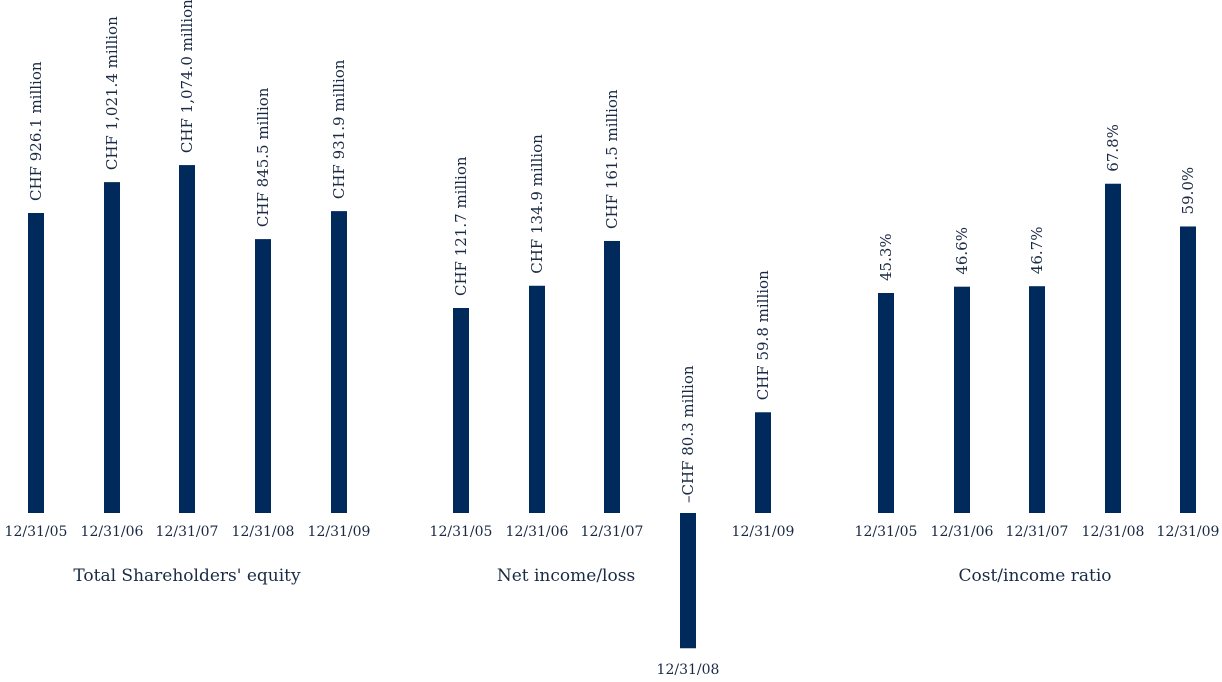 Image resolution: width=1222 pixels, height=682 pixels. I want to click on bar-1-12/31/07, so click(187, 339).